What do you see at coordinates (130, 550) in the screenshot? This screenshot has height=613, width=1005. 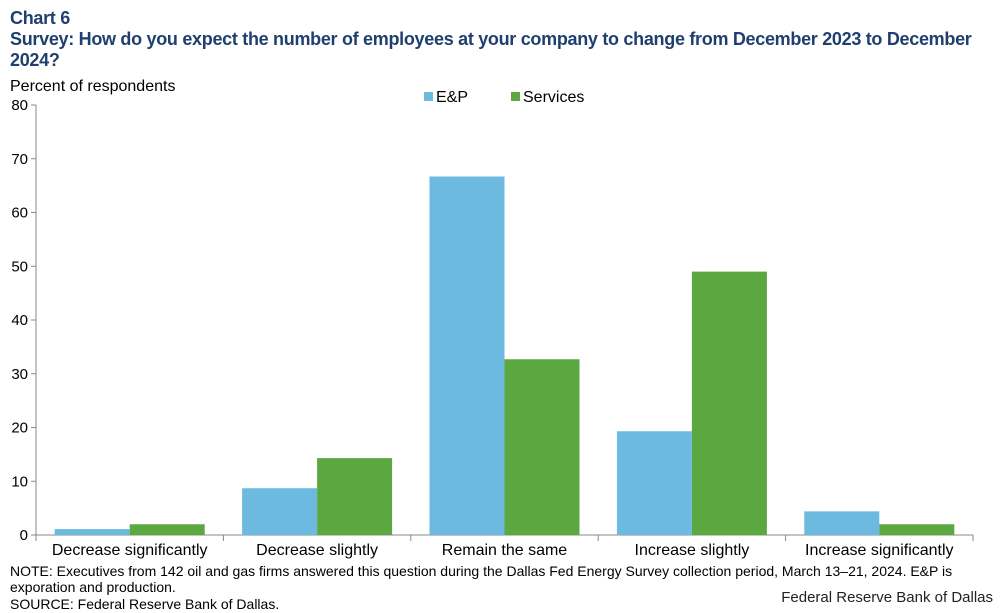 I see `x-tick-label: Decrease significantly` at bounding box center [130, 550].